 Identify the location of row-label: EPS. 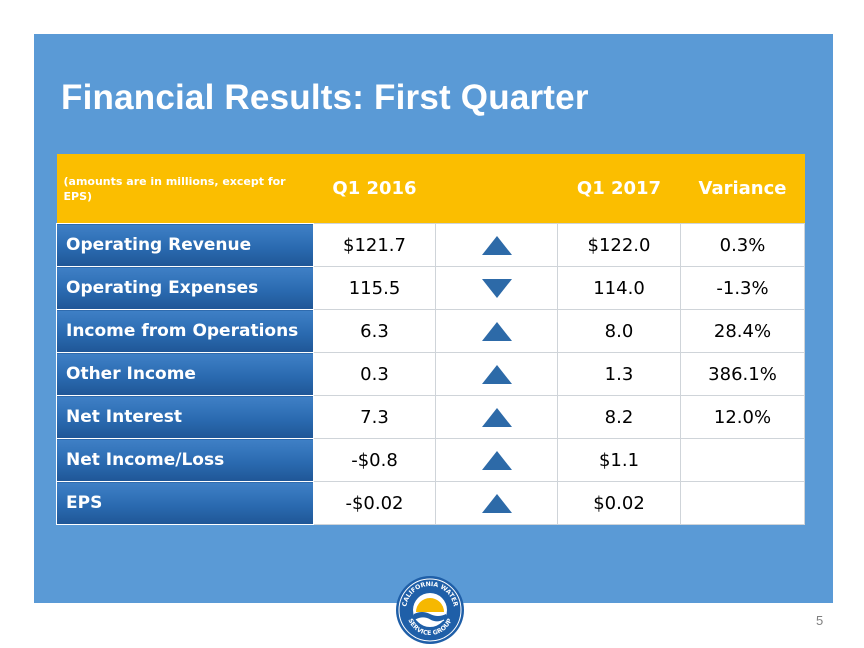
(185, 503).